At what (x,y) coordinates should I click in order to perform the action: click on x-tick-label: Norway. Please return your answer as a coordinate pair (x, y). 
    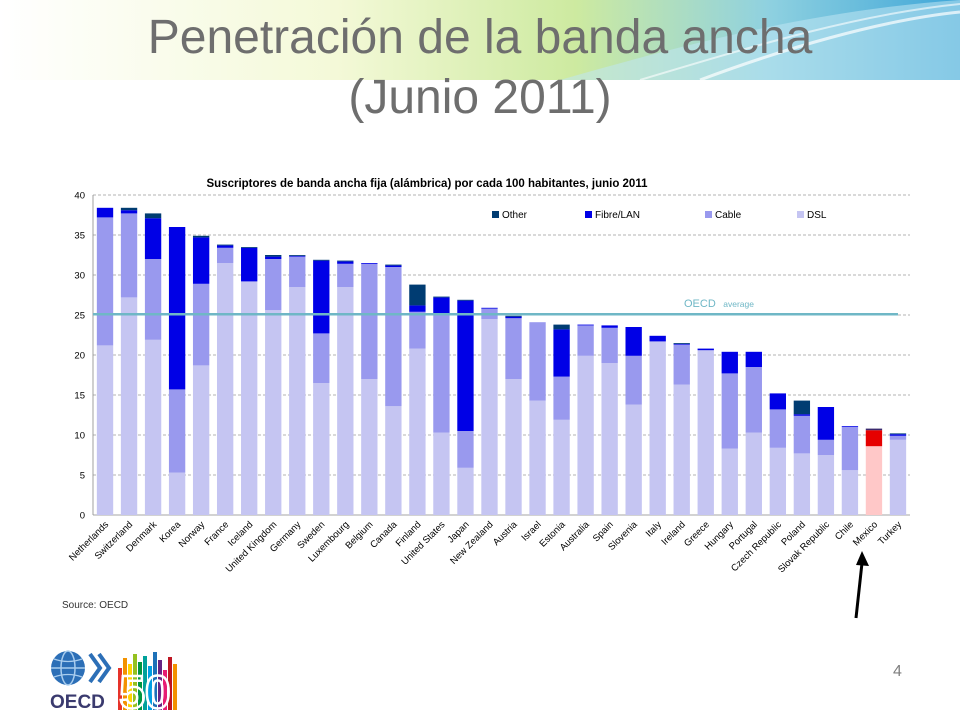
    Looking at the image, I should click on (192, 534).